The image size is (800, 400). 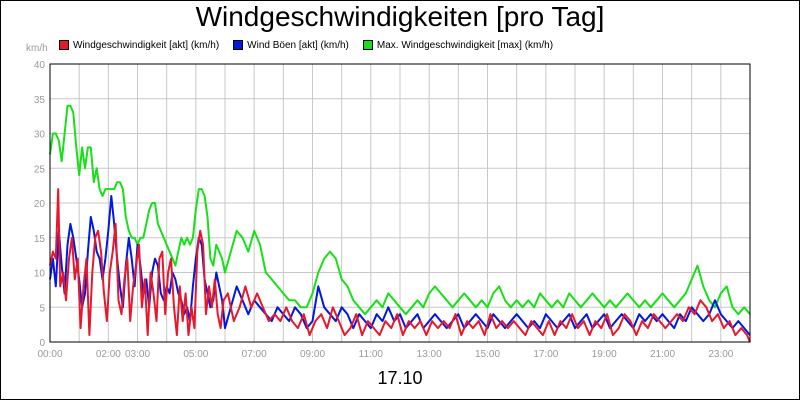 What do you see at coordinates (429, 354) in the screenshot?
I see `x-tick-label: 13:00` at bounding box center [429, 354].